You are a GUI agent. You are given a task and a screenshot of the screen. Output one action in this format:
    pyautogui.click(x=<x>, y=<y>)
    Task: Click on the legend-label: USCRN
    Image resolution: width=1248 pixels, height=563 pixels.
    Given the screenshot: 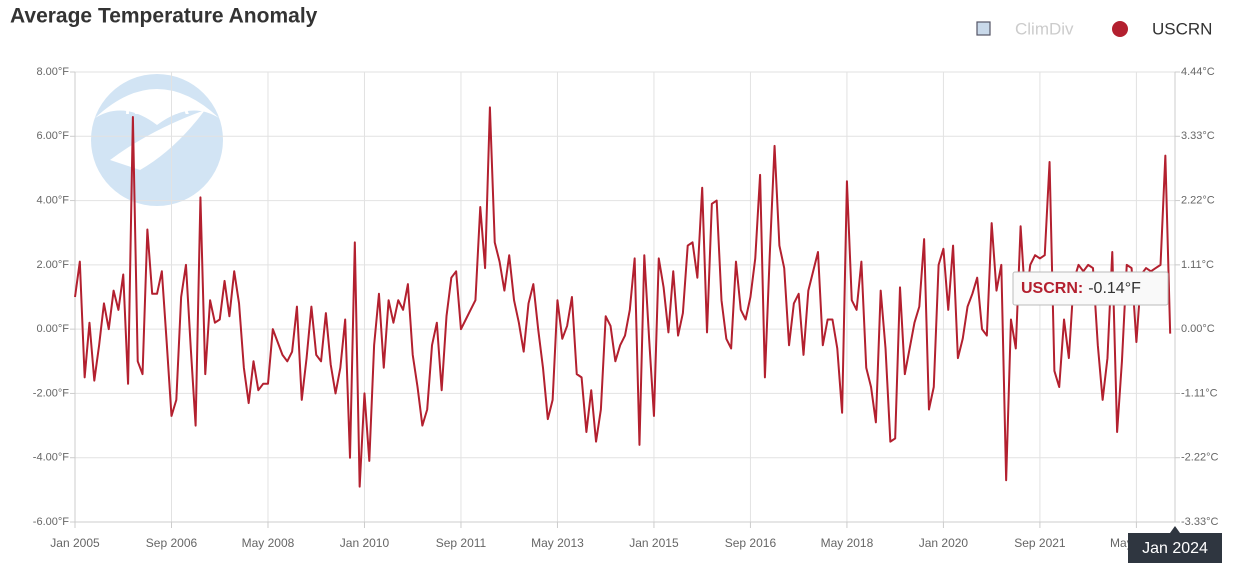 What is the action you would take?
    pyautogui.click(x=1182, y=28)
    